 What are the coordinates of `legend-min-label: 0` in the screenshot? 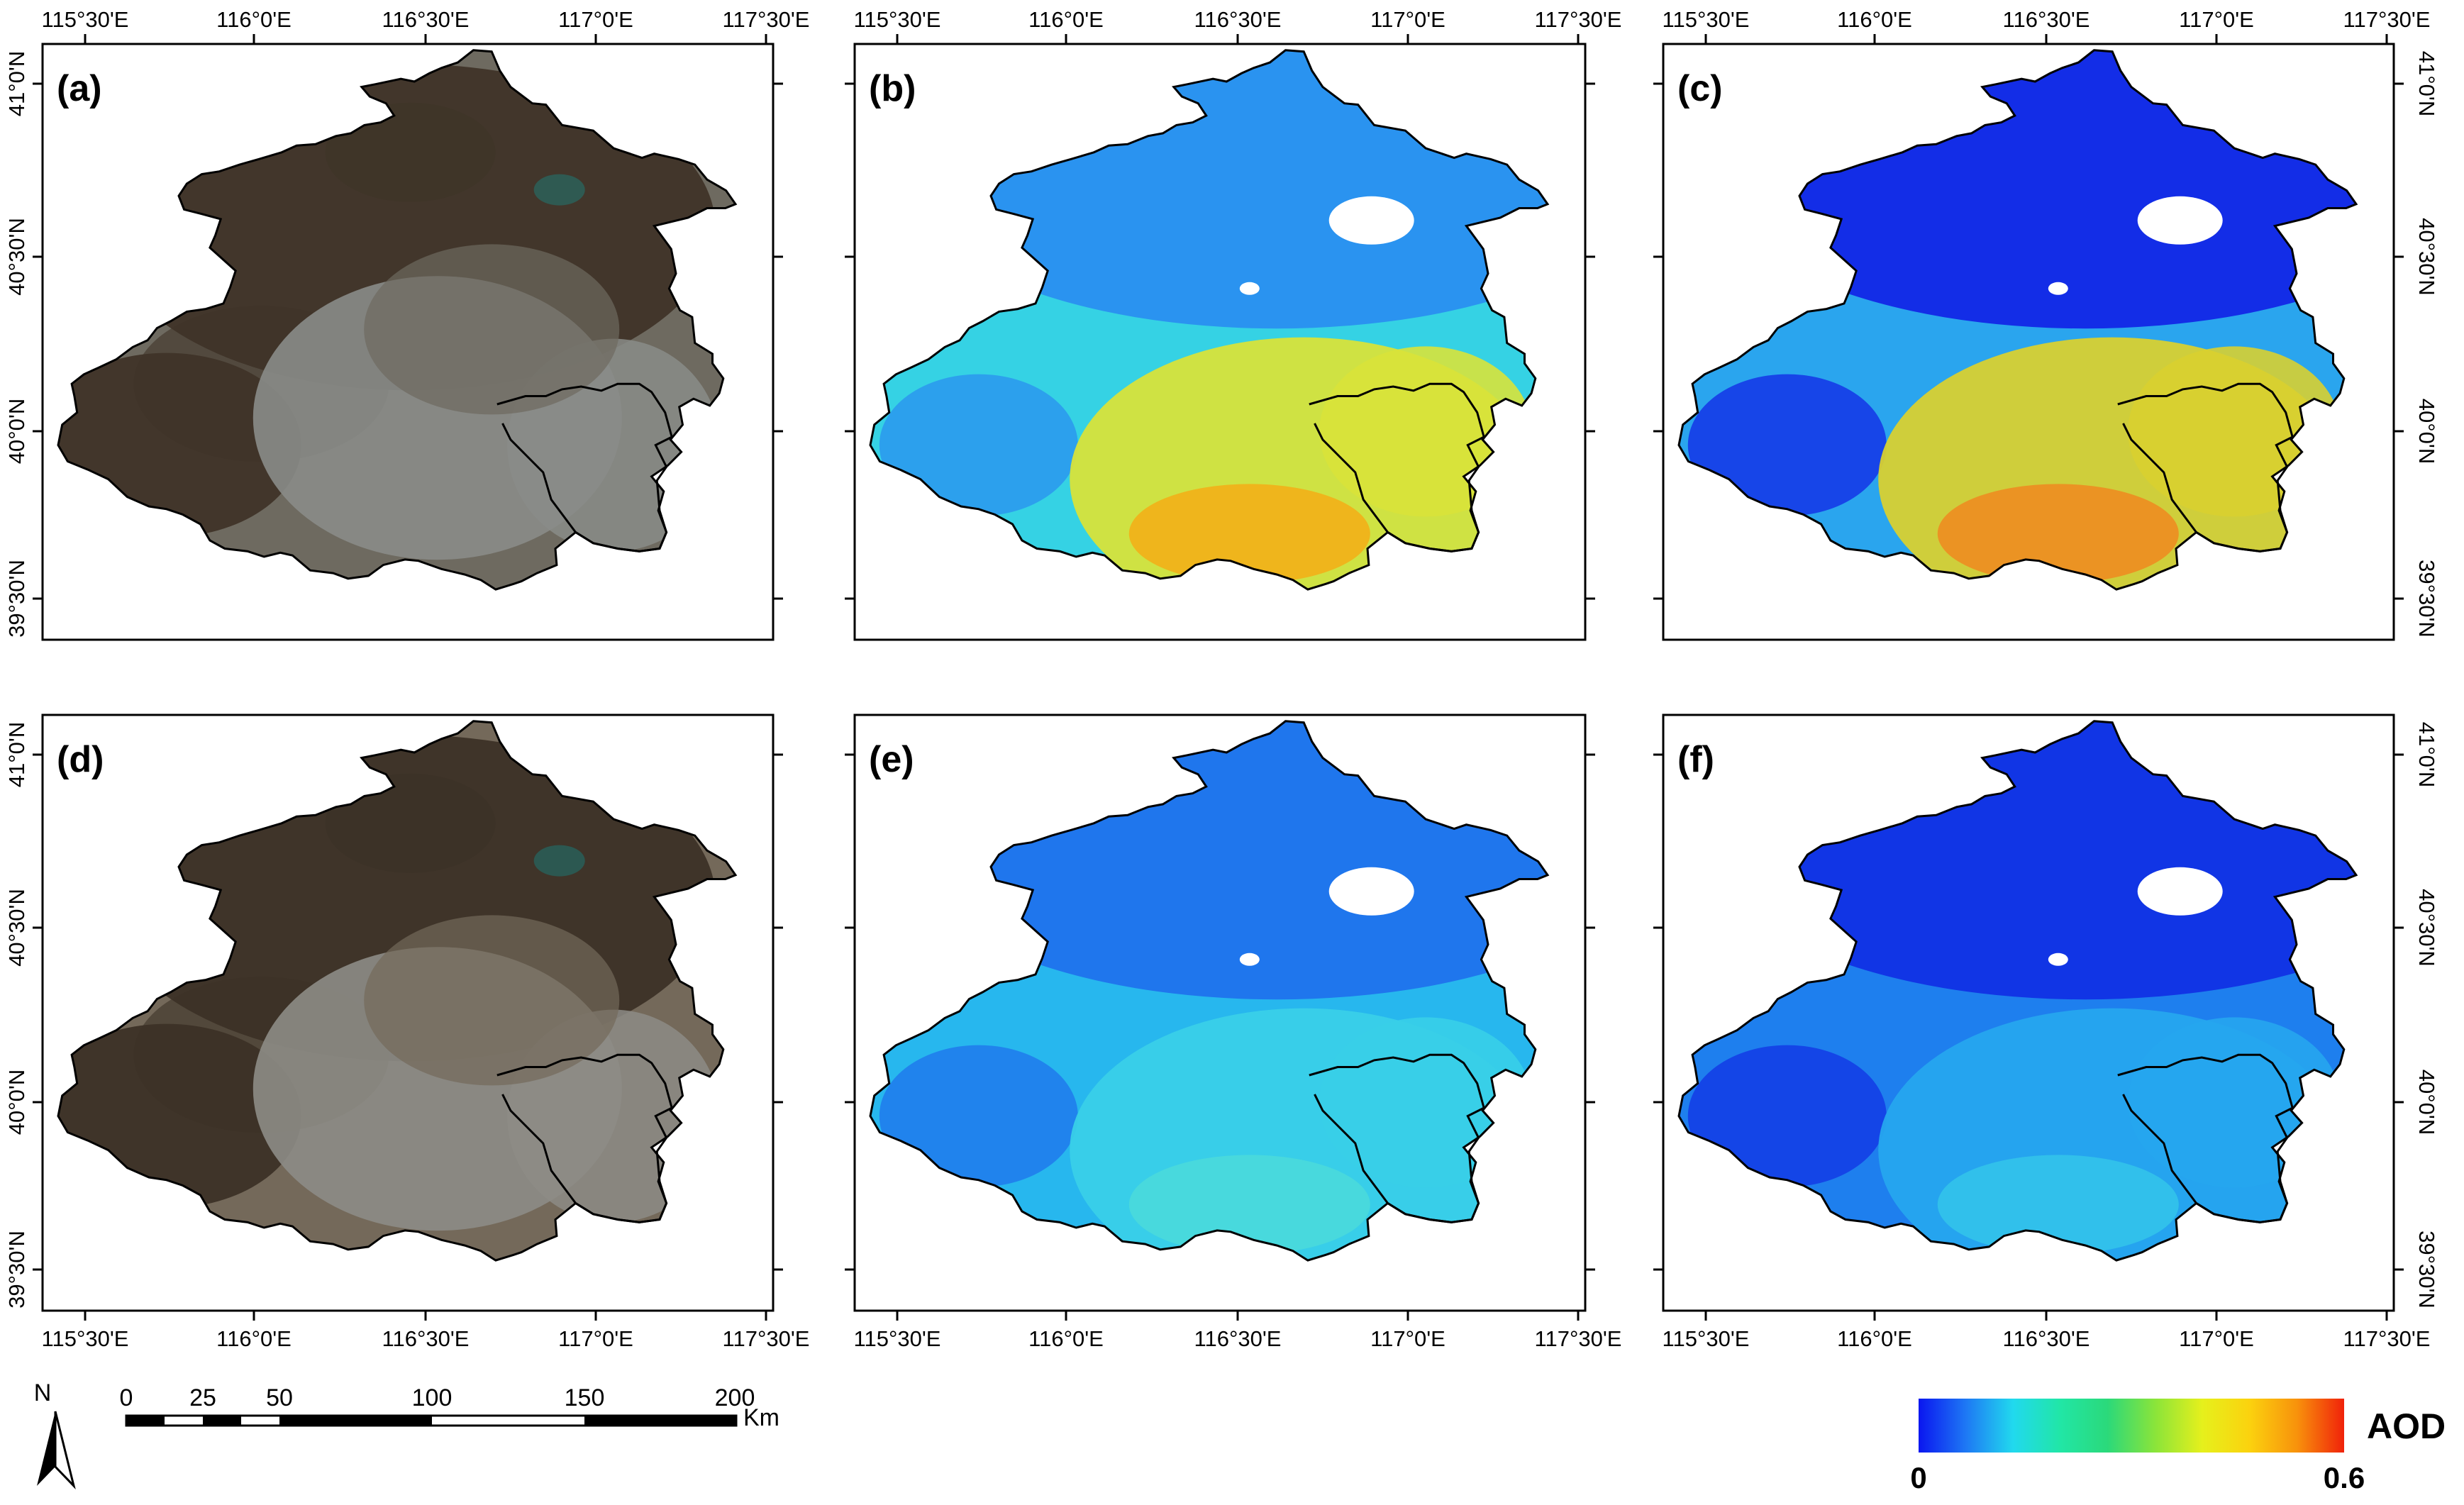 It's located at (1918, 1477).